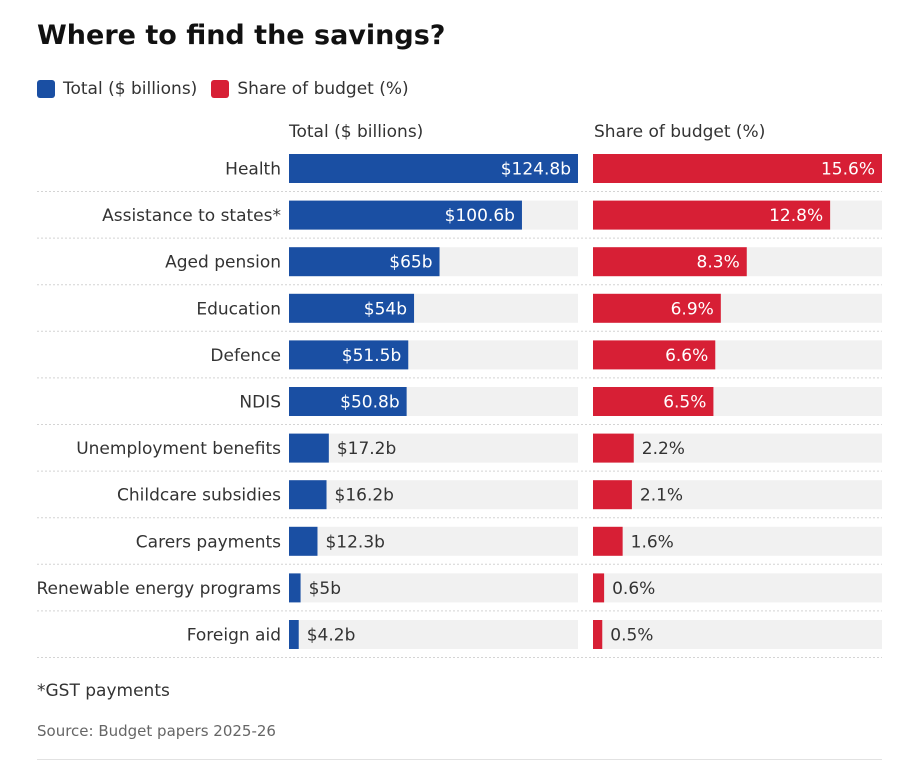 The image size is (909, 767). What do you see at coordinates (536, 170) in the screenshot?
I see `value-label-total: $124.8b` at bounding box center [536, 170].